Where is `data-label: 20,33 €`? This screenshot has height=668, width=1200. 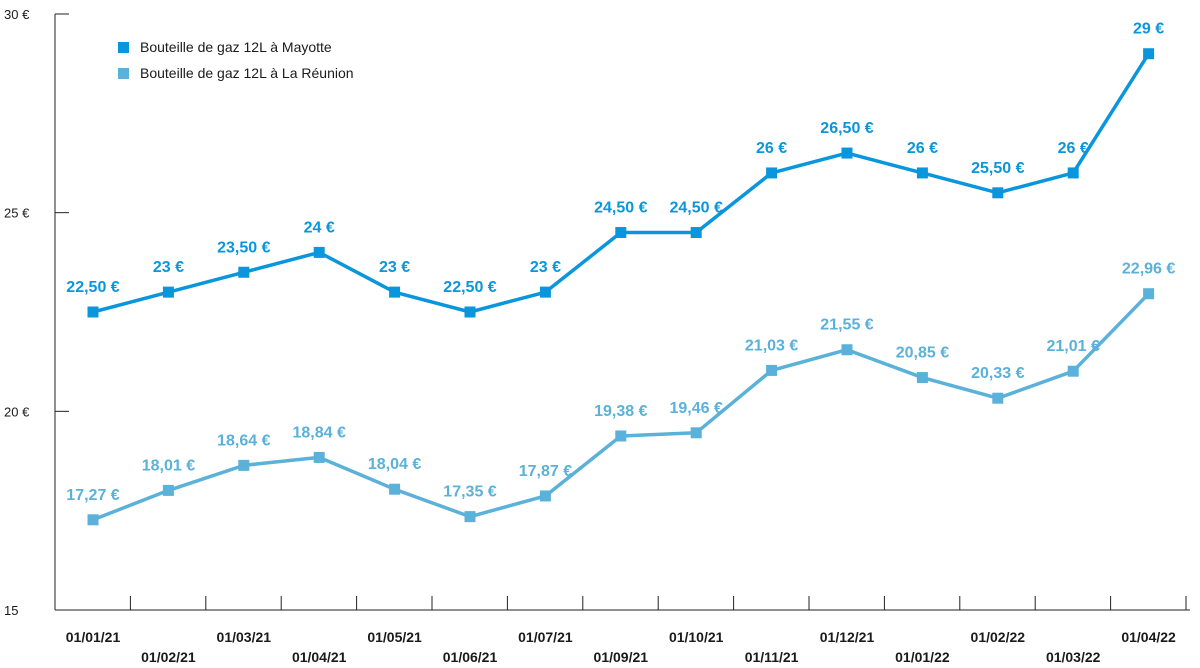 data-label: 20,33 € is located at coordinates (997, 373).